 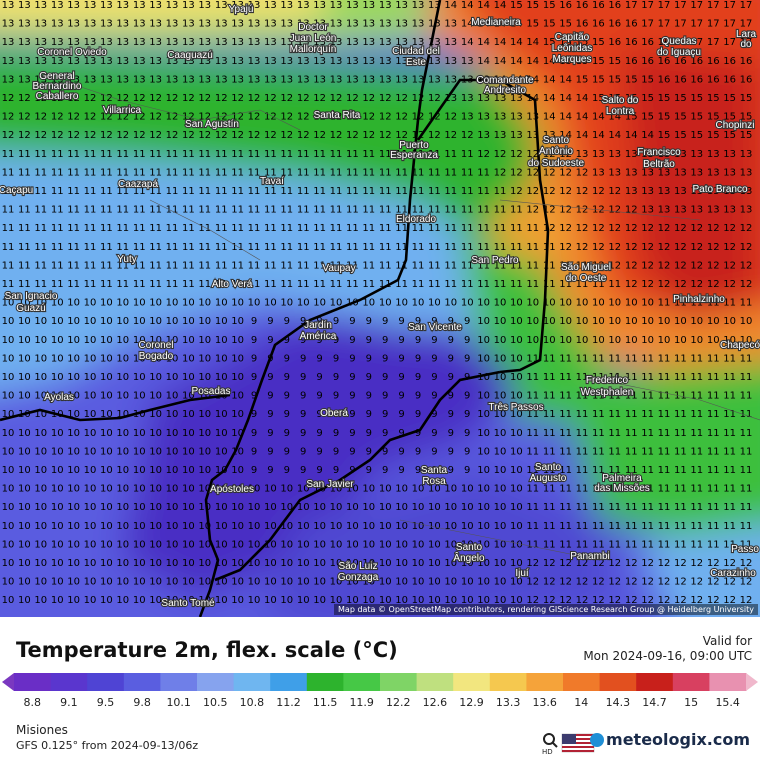 What do you see at coordinates (550, 744) in the screenshot?
I see `hd-search-icon: HD` at bounding box center [550, 744].